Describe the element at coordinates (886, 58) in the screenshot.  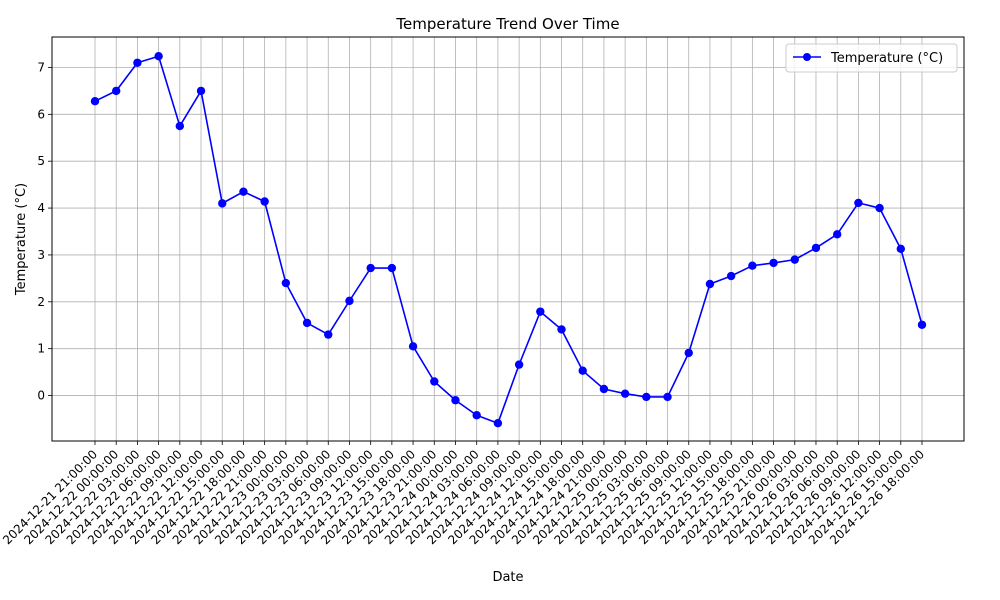
I see `legend-label: Temperature (°C)` at that location.